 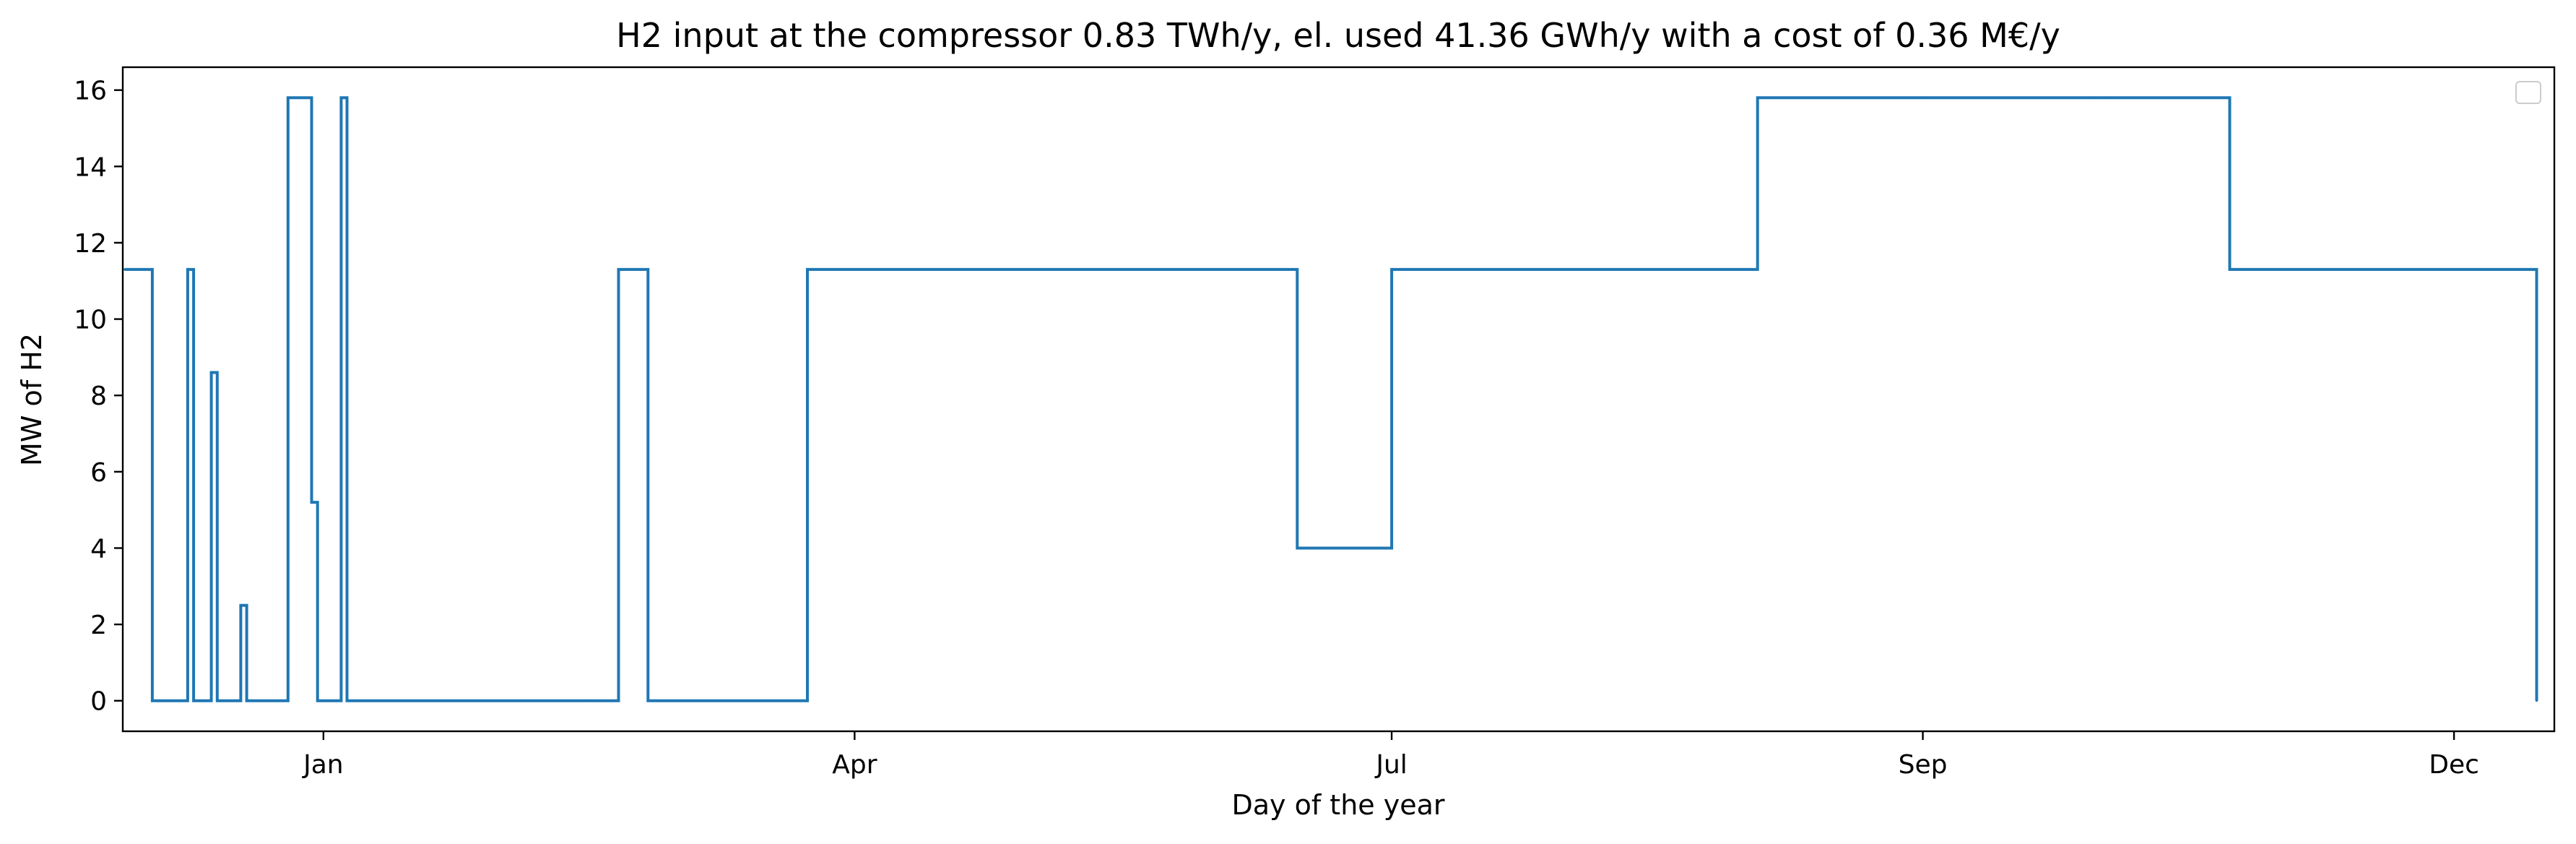 I want to click on y-axis: 0 2 4 6 8 10 12 14 16, so click(x=98, y=397).